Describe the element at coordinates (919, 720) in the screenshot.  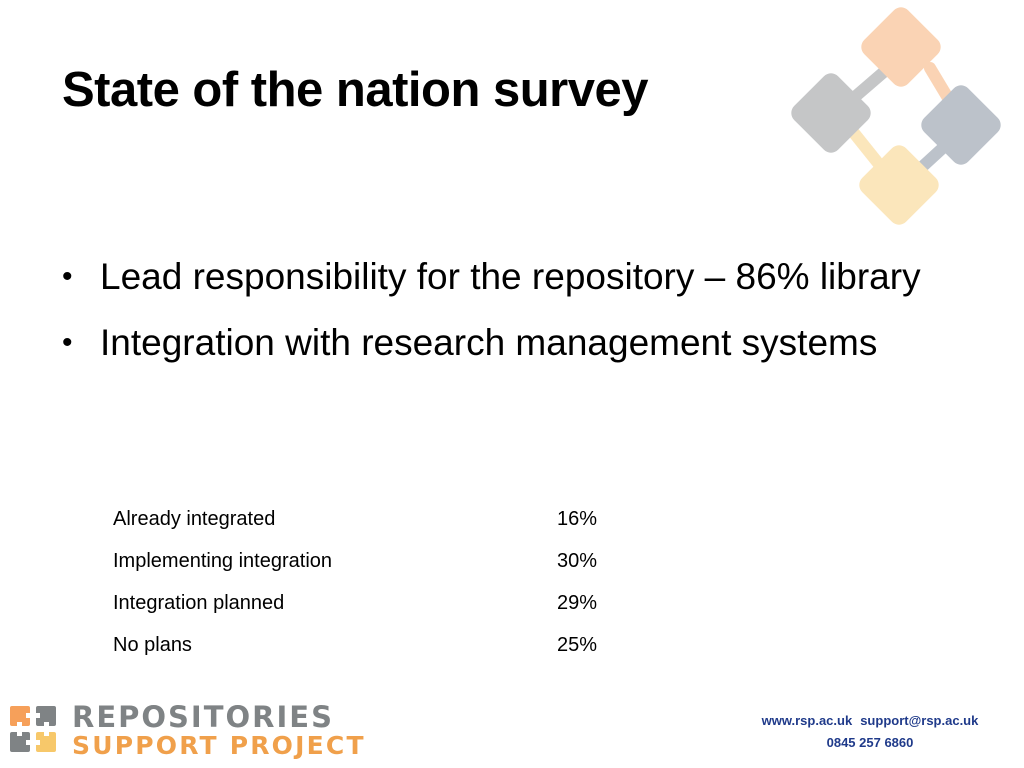
I see `email-link: support@rsp.ac.uk` at that location.